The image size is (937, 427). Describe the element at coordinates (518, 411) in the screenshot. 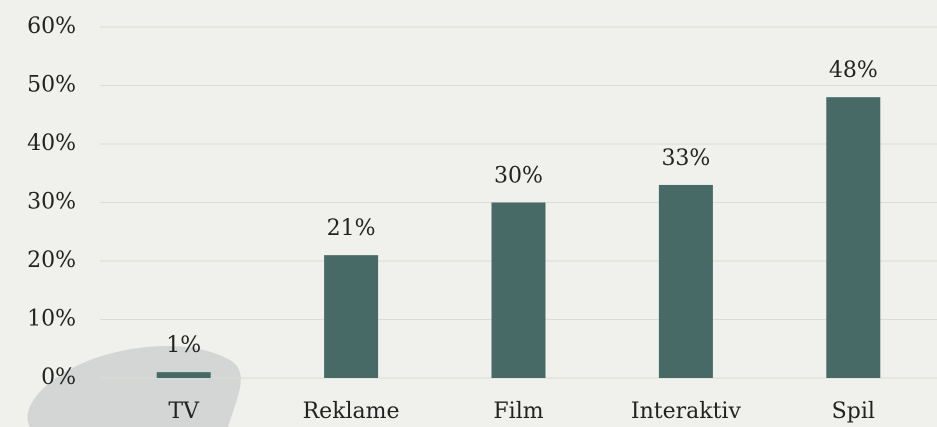

I see `x-tick-label: Film` at that location.